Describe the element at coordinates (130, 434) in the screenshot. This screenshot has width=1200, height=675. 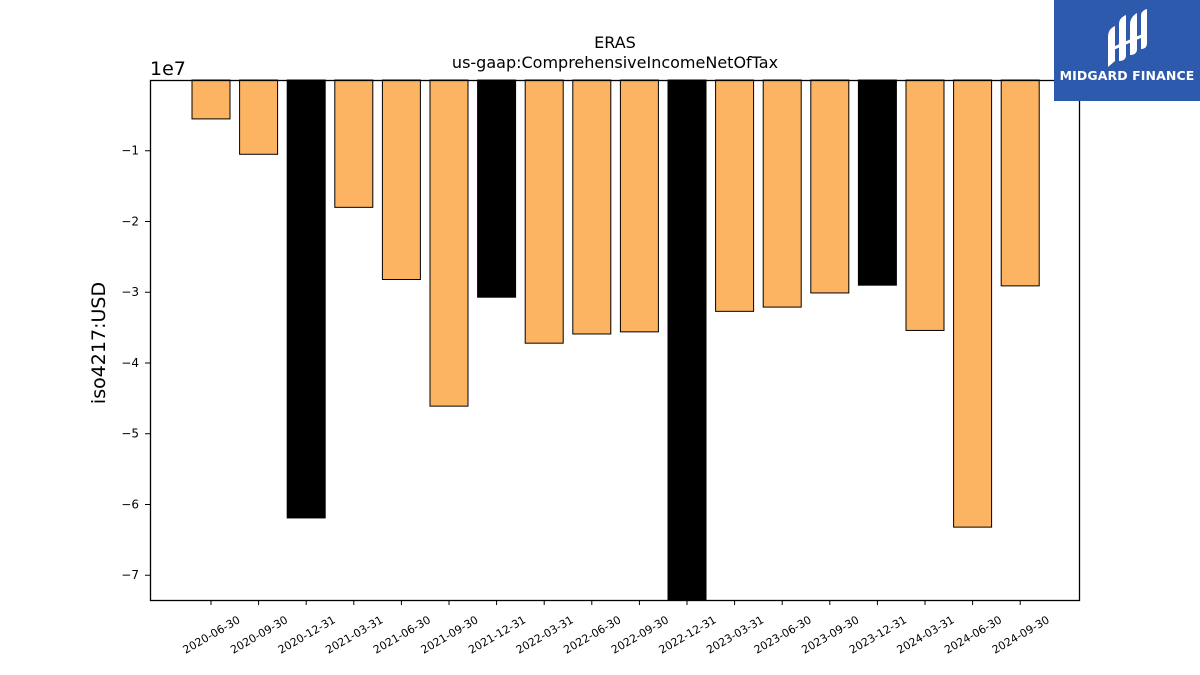
I see `y-tick-label: −5` at that location.